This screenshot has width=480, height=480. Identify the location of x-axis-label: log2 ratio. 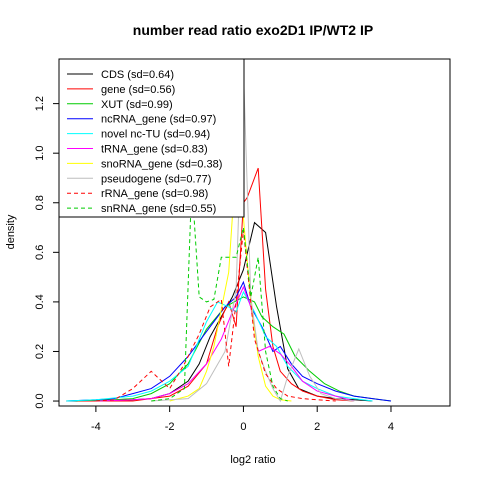
(252, 460).